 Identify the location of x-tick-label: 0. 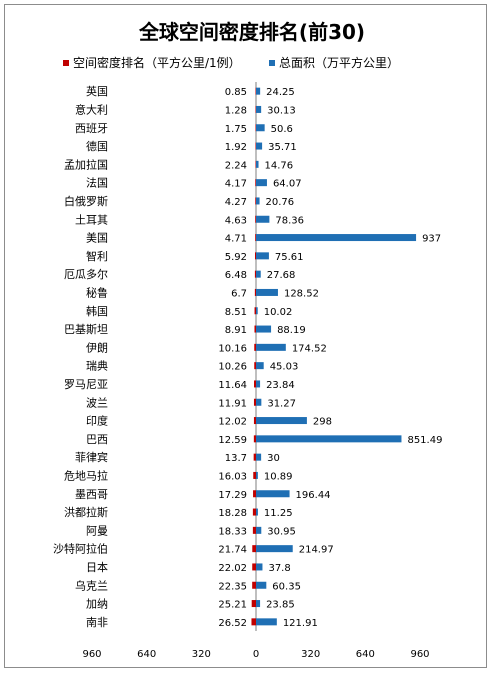
(256, 654).